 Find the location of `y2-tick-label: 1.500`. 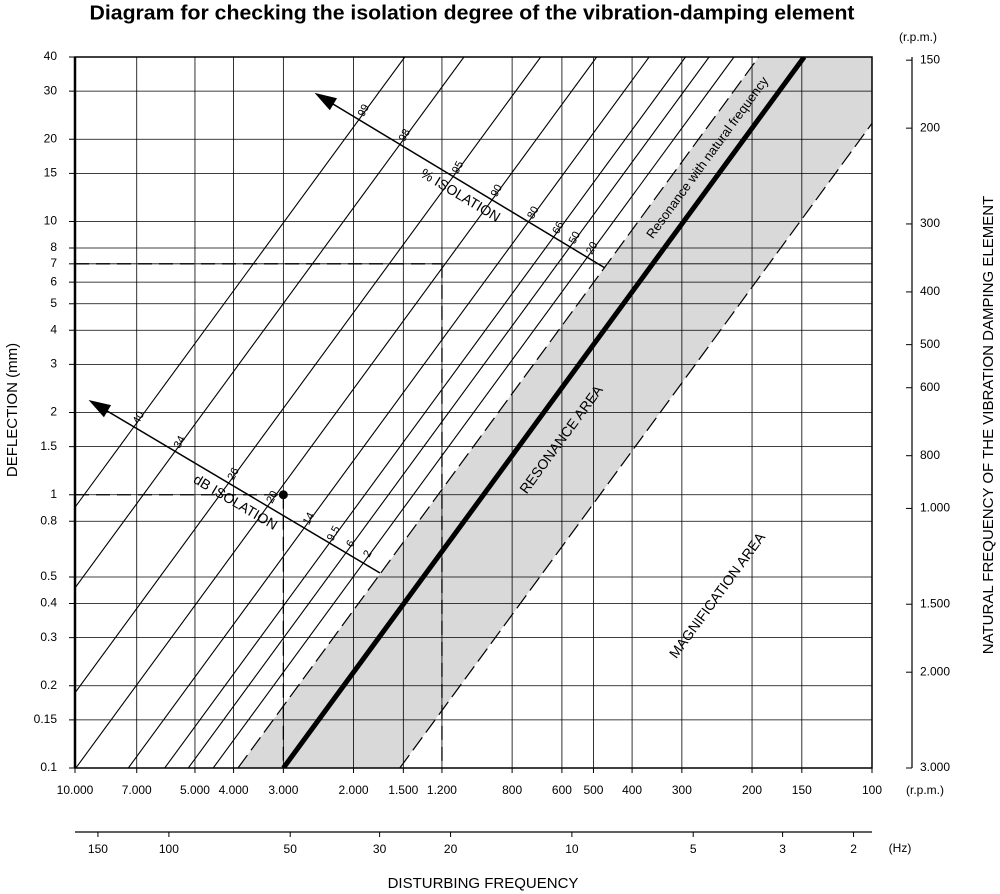

y2-tick-label: 1.500 is located at coordinates (935, 603).